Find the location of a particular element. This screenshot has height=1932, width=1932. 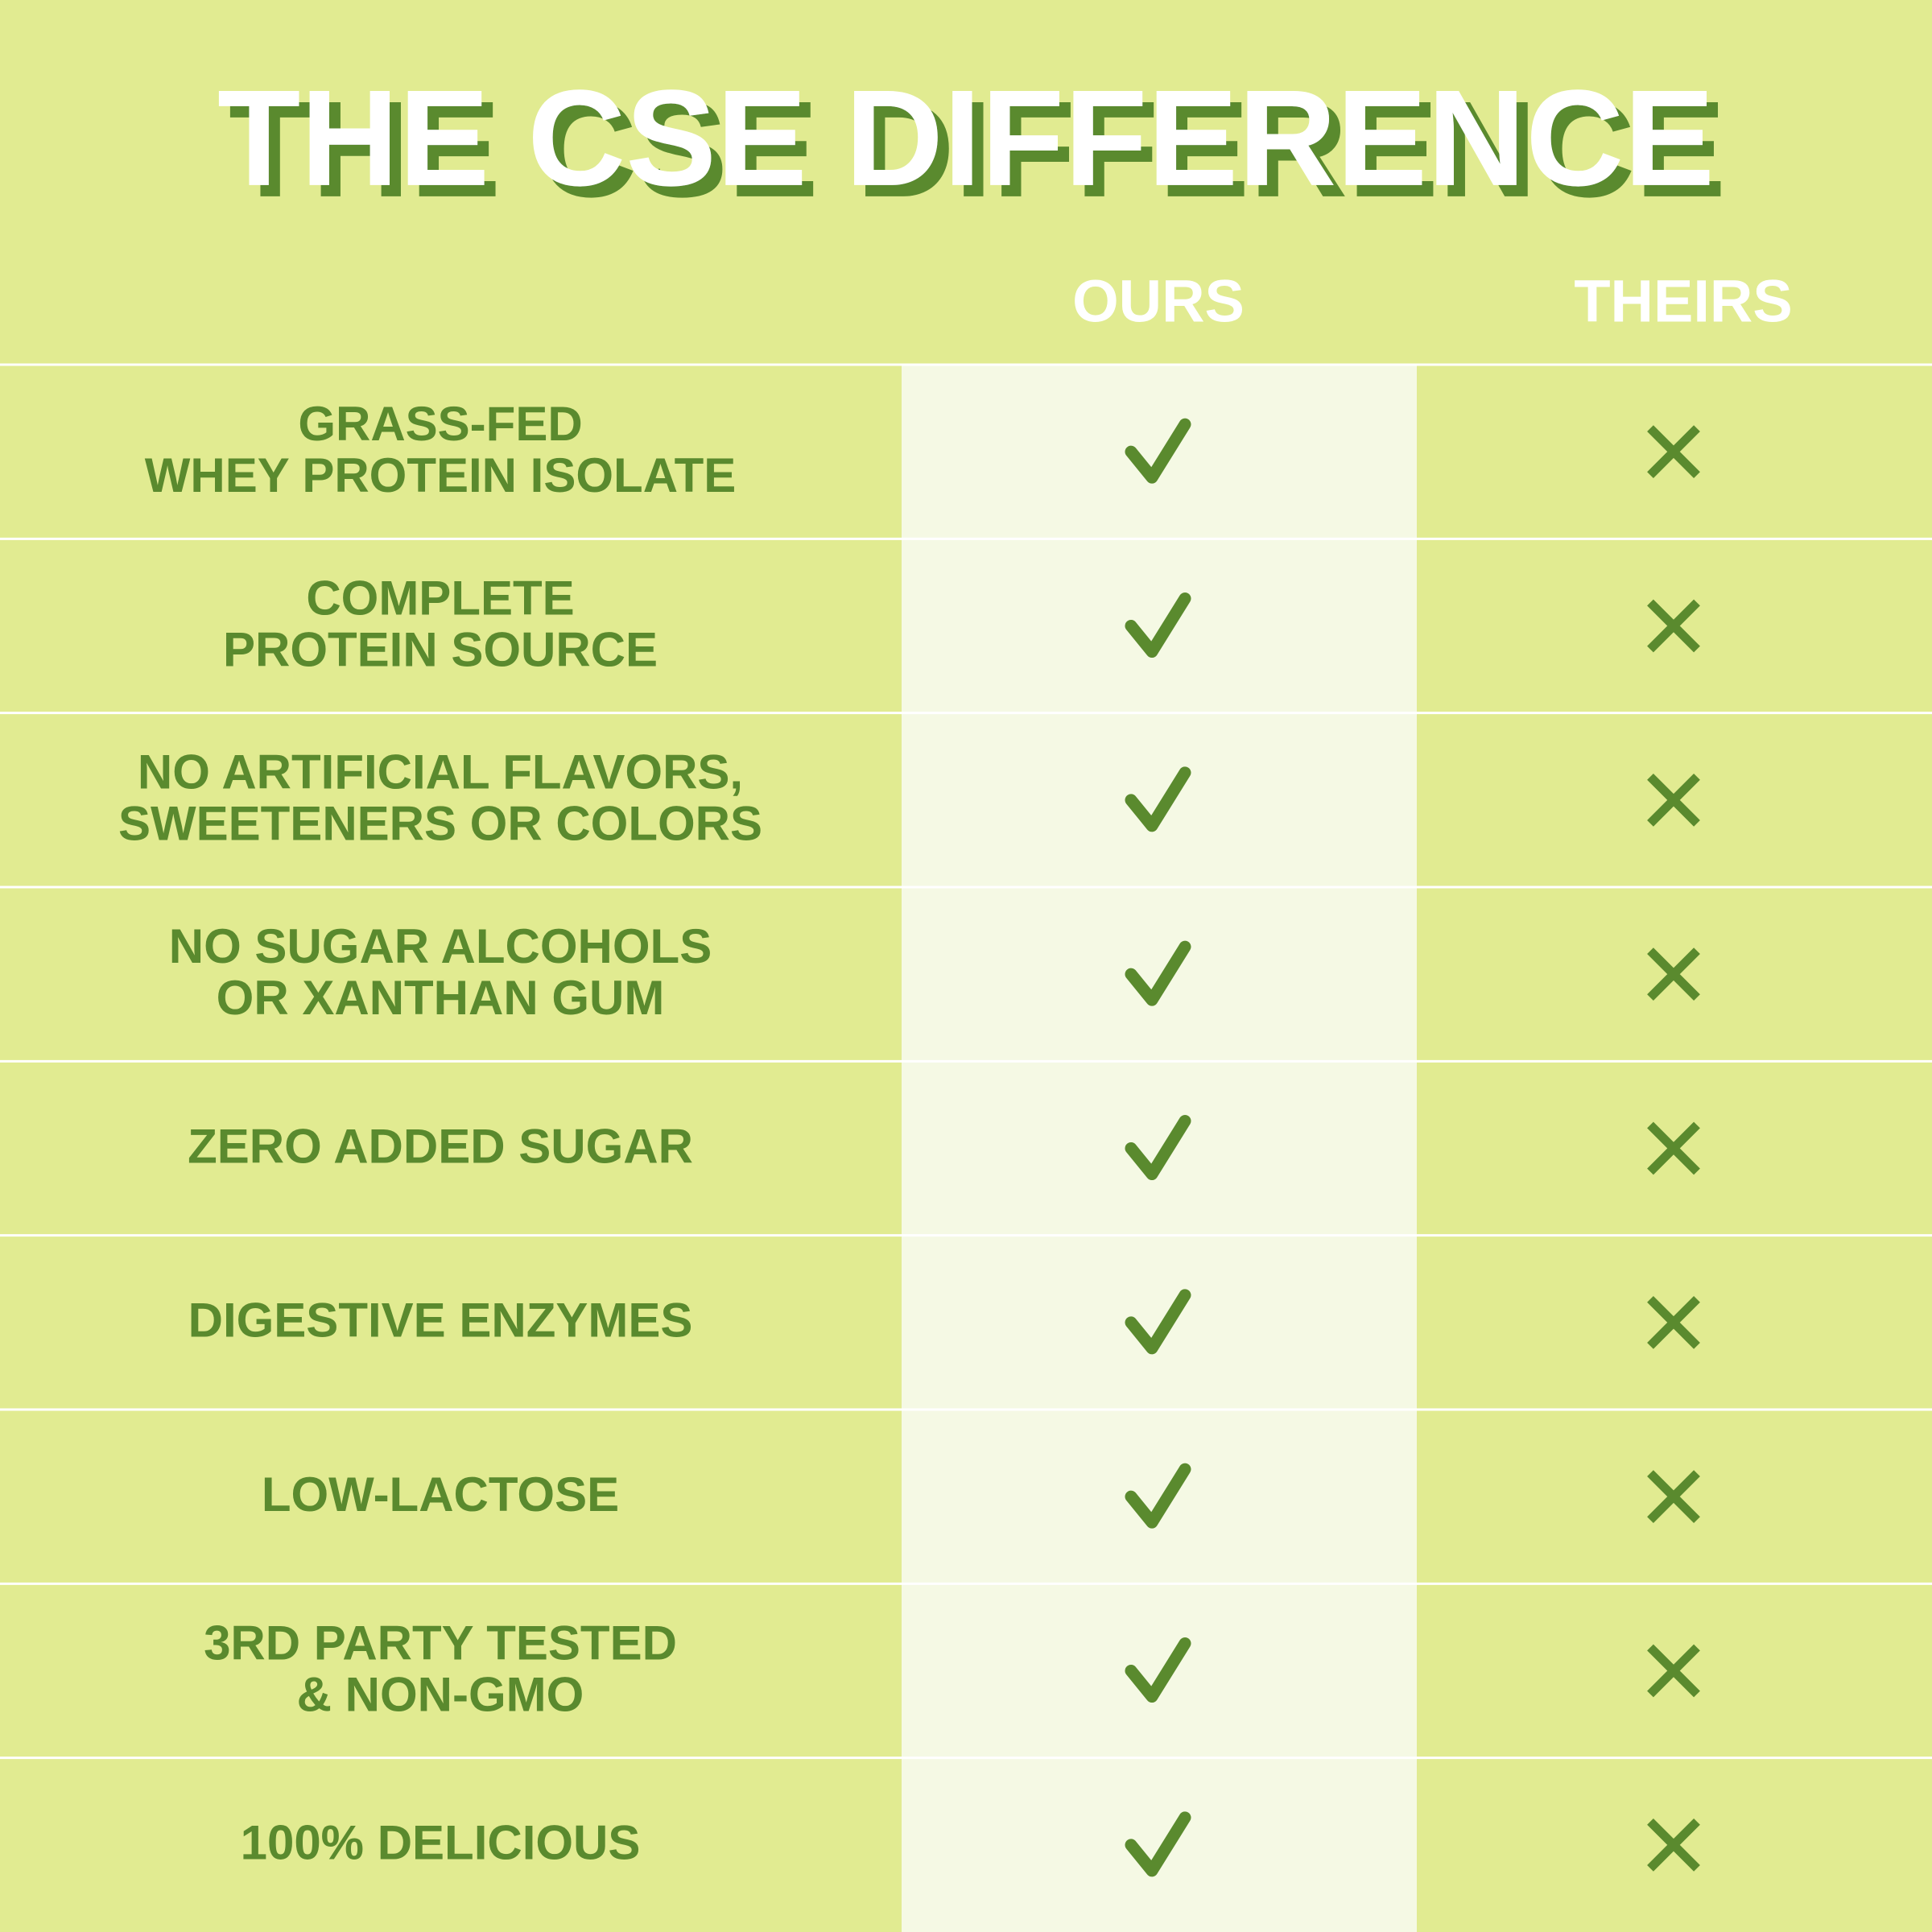

row-label: NO ARTIFICIAL FLAVORS, is located at coordinates (441, 772).